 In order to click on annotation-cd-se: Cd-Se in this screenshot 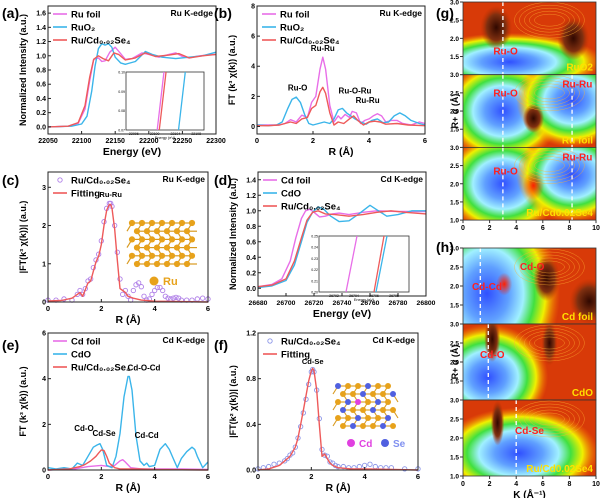, I will do `click(313, 361)`.